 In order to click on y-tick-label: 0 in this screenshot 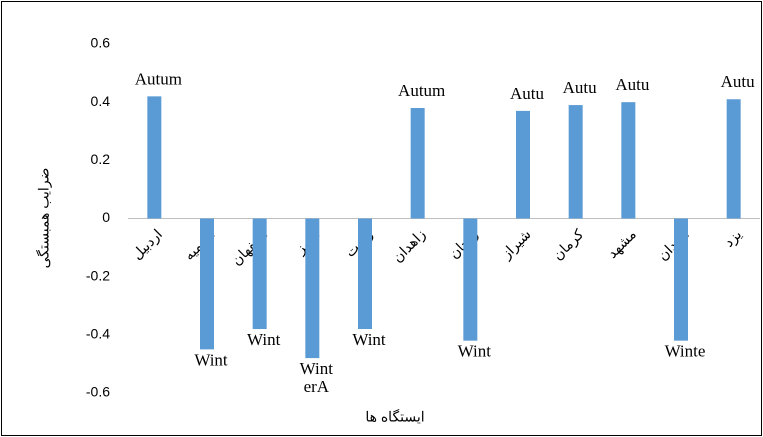, I will do `click(106, 217)`.